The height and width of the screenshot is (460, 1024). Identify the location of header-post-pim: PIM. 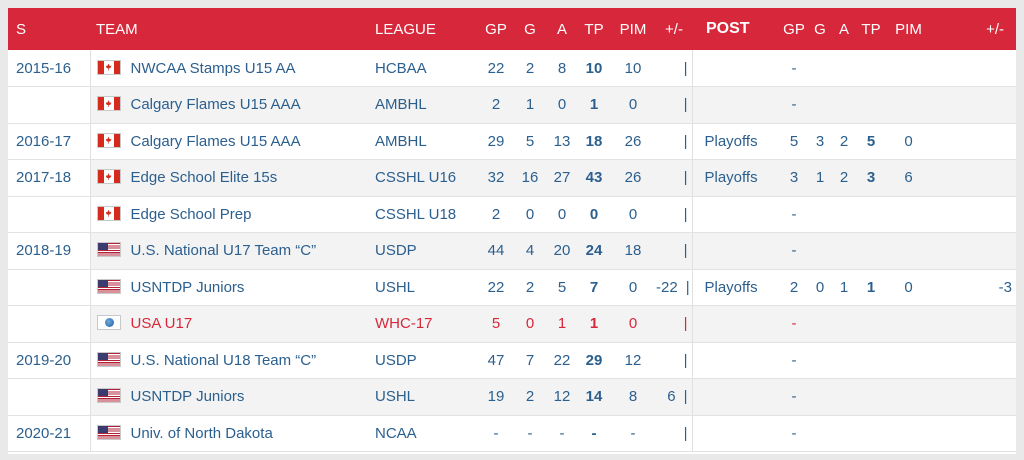
(908, 29).